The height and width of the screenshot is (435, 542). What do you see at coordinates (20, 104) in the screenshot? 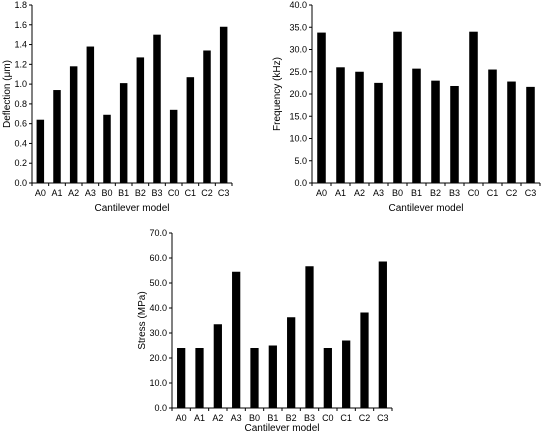
I see `y-tick-label: 0.8` at bounding box center [20, 104].